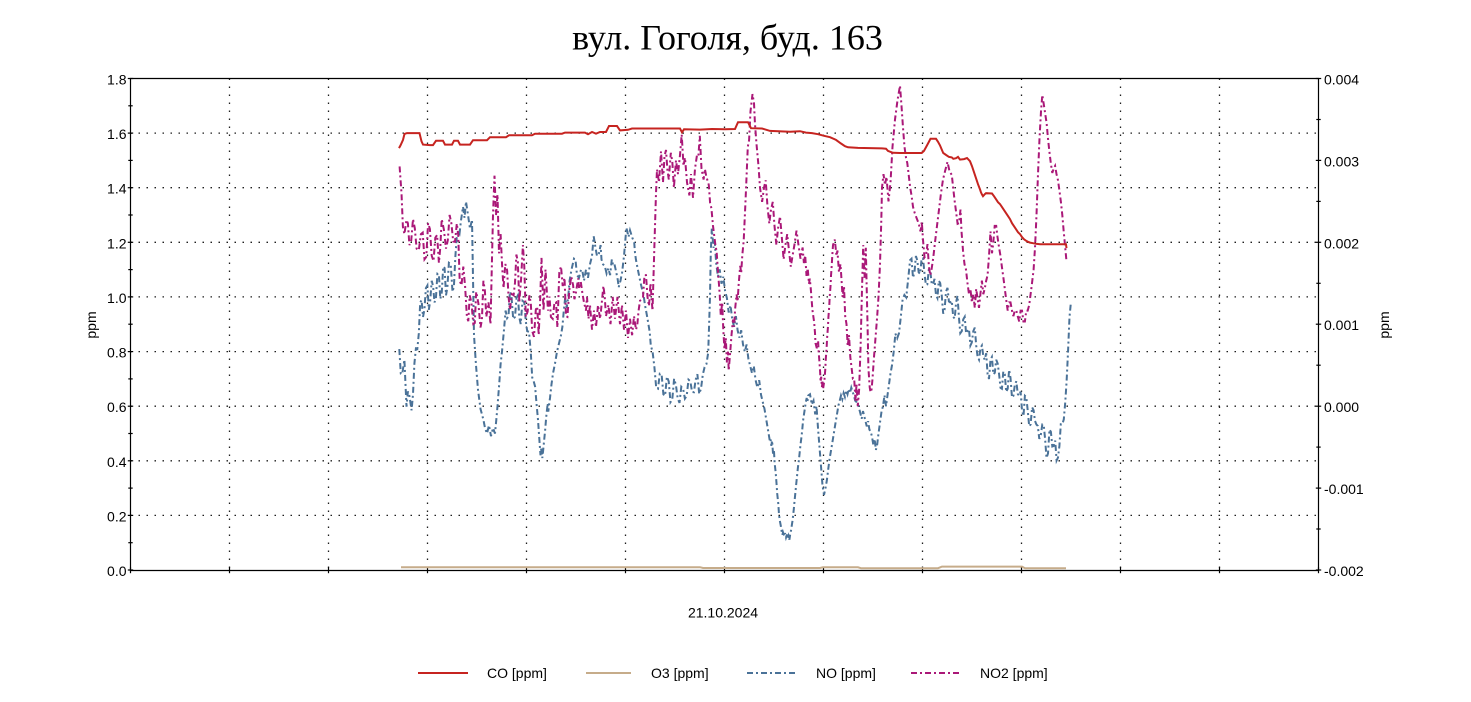 The width and height of the screenshot is (1471, 702). What do you see at coordinates (117, 298) in the screenshot?
I see `svg-text: 1.0` at bounding box center [117, 298].